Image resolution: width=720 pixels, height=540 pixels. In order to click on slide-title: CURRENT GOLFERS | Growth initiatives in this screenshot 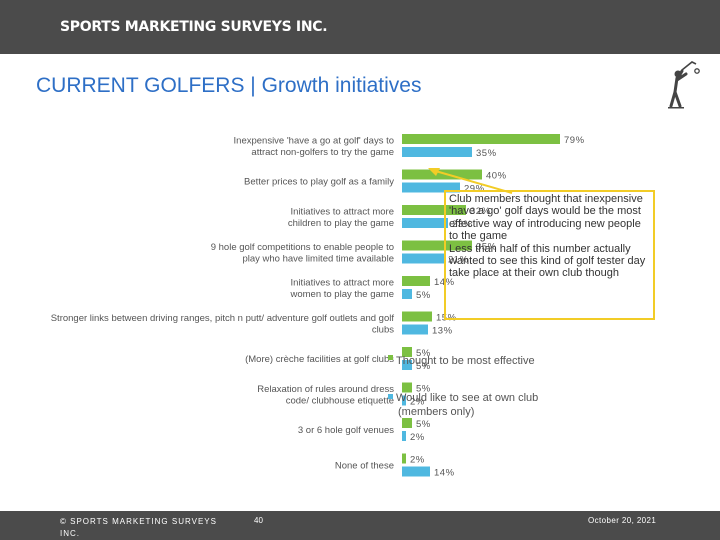, I will do `click(229, 85)`.